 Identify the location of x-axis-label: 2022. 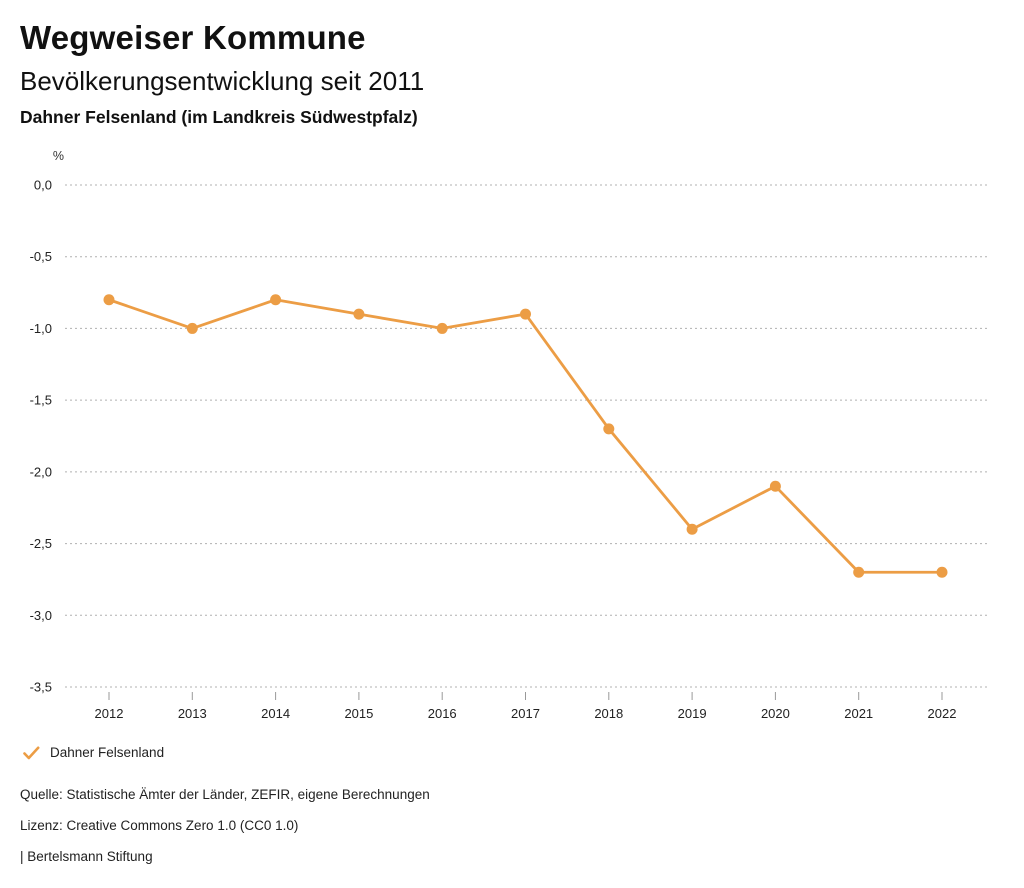
(942, 713).